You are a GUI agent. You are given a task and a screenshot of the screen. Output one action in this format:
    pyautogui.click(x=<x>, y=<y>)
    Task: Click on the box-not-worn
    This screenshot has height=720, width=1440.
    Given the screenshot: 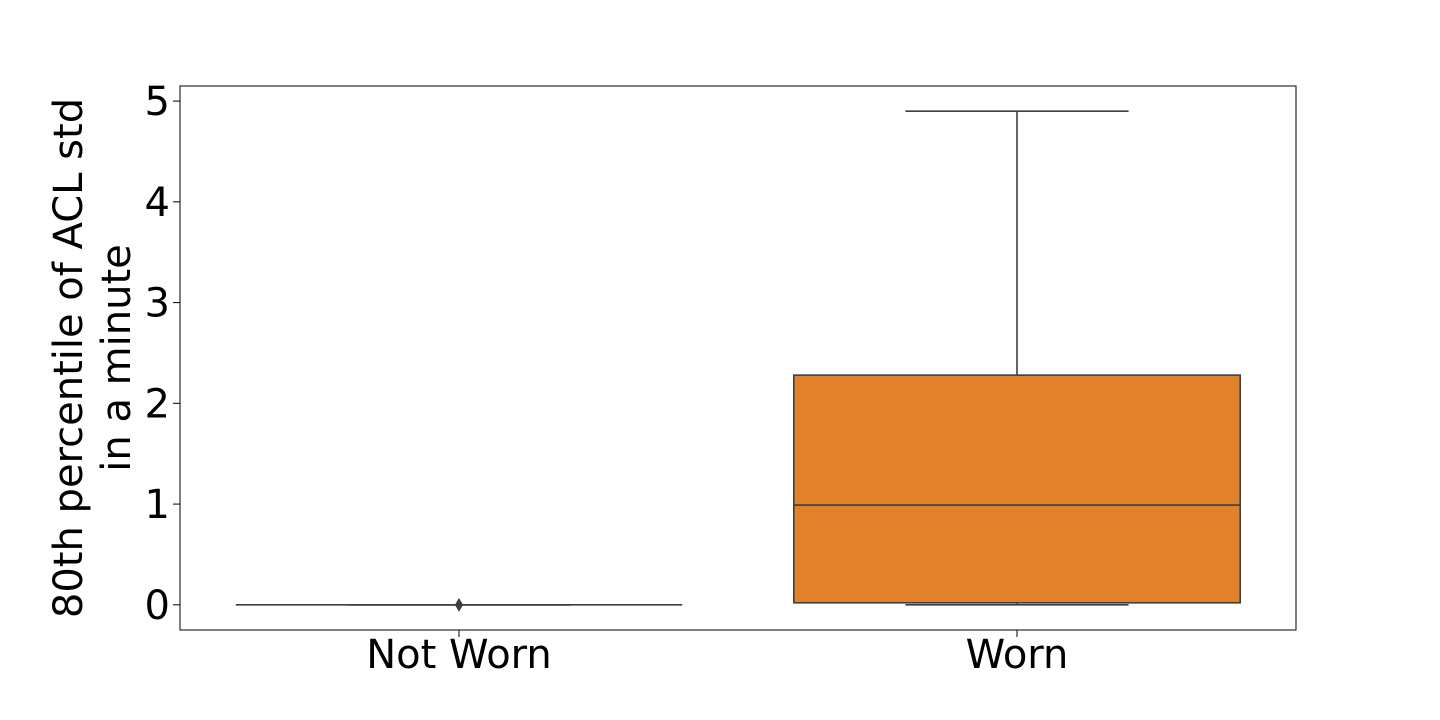 What is the action you would take?
    pyautogui.click(x=459, y=604)
    